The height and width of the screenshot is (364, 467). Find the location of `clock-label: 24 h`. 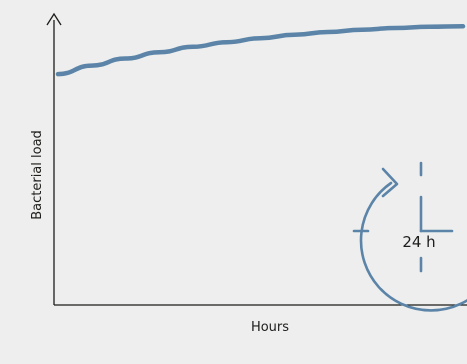

clock-label: 24 h is located at coordinates (418, 242).